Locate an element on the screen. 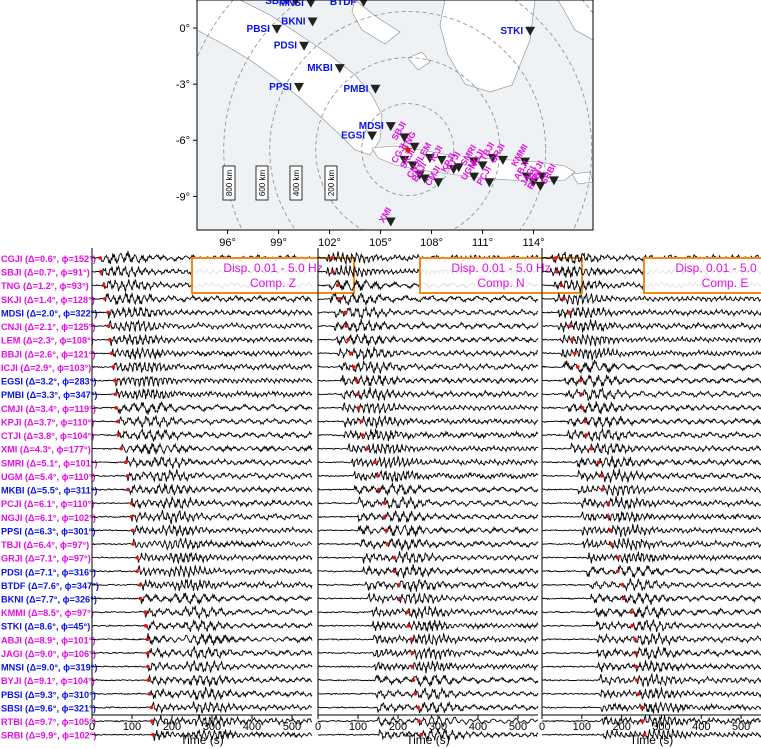  trace-label: SBJI (Δ=0.7°, ϕ=91°) is located at coordinates (45, 273).